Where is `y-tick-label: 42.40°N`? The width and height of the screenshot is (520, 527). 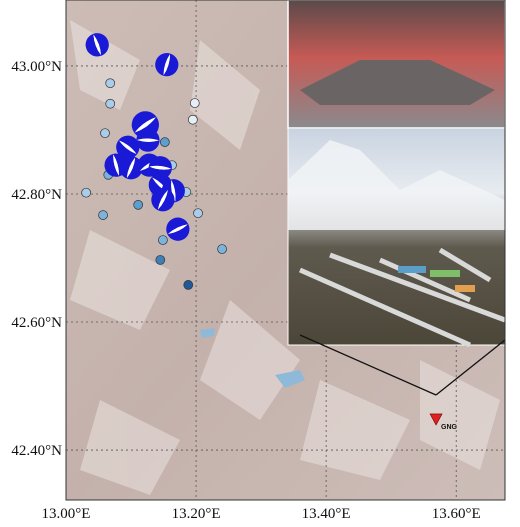
y-tick-label: 42.40°N is located at coordinates (36, 451).